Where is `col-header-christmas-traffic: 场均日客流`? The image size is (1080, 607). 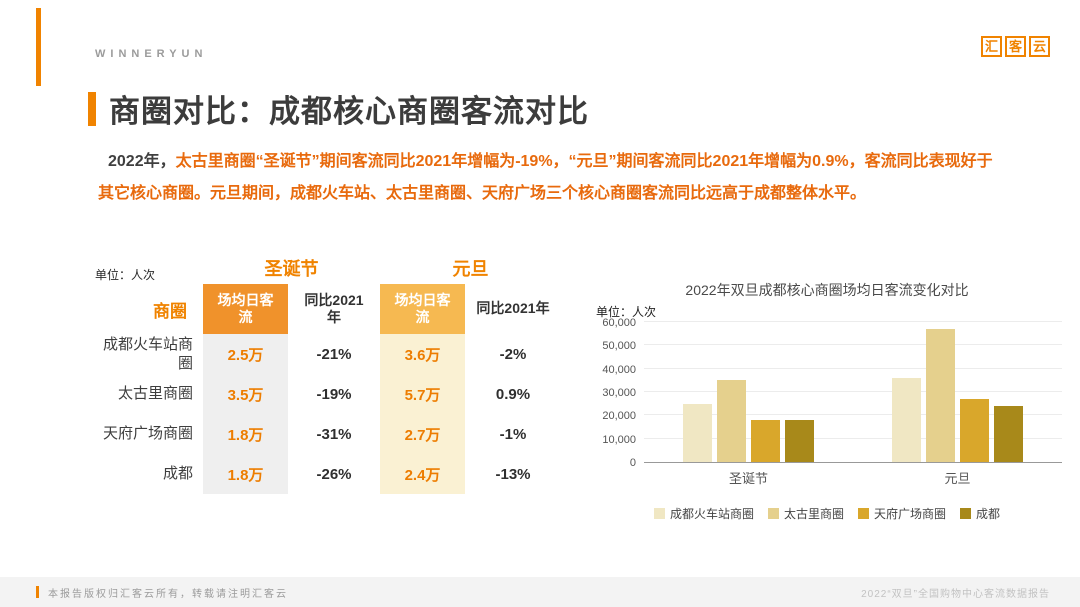
col-header-christmas-traffic: 场均日客流 is located at coordinates (245, 309).